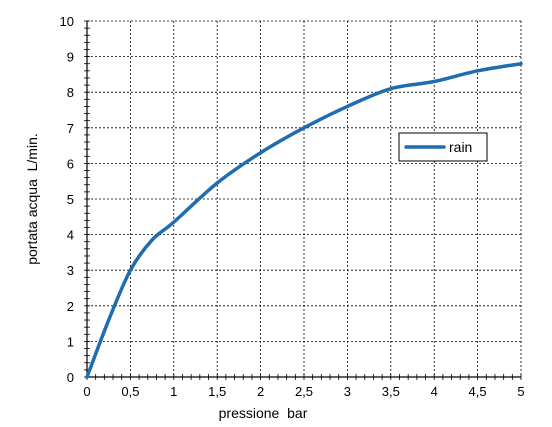 This screenshot has height=427, width=552. Describe the element at coordinates (70, 199) in the screenshot. I see `y-tick-label: 5` at that location.